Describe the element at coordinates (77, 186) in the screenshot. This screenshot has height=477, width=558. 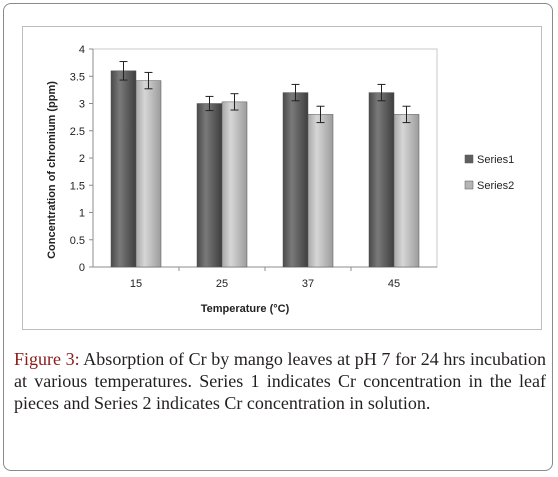
I see `y-tick-label: 1.5` at that location.